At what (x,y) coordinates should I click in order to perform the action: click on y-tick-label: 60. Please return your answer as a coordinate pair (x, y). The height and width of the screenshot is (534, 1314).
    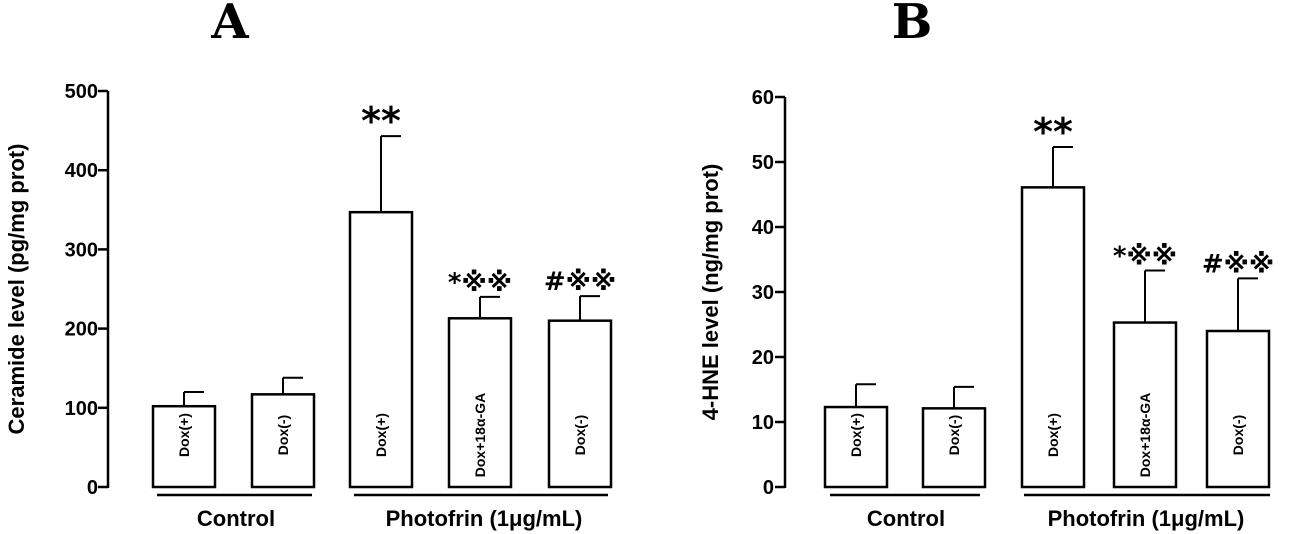
    Looking at the image, I should click on (763, 98).